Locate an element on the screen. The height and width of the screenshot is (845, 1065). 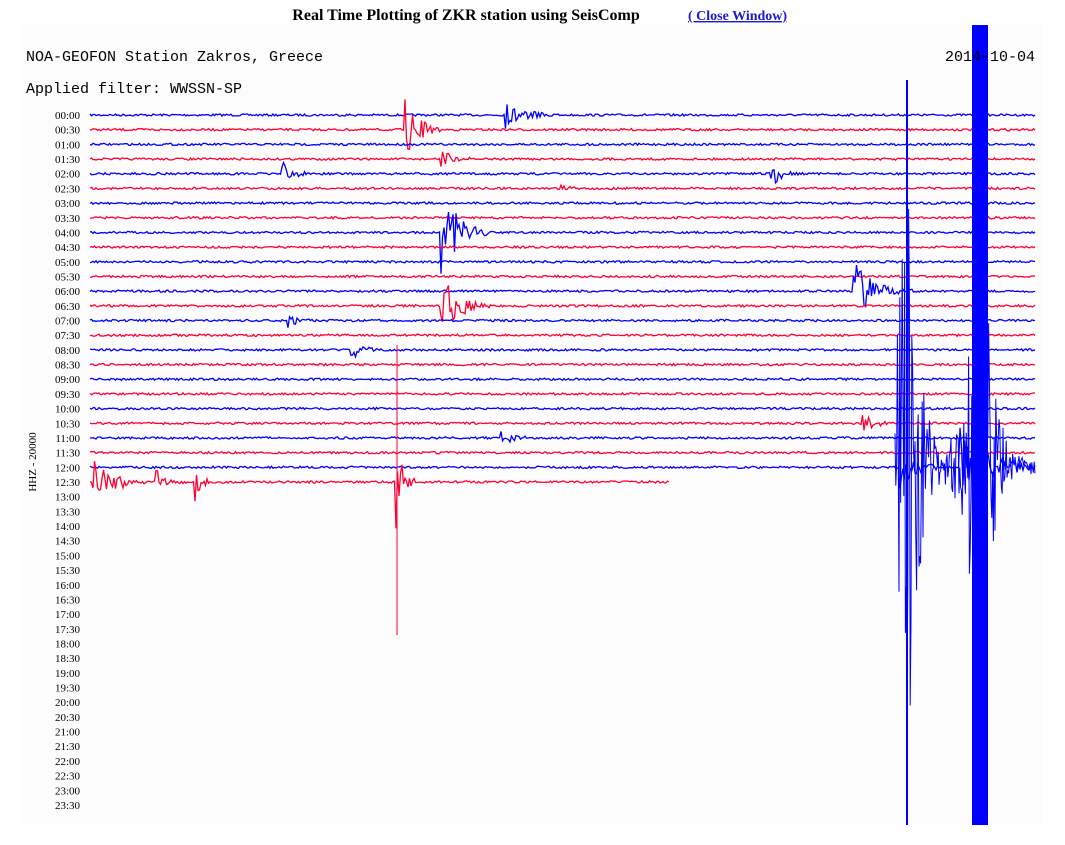
time-label: 17:00 is located at coordinates (68, 615).